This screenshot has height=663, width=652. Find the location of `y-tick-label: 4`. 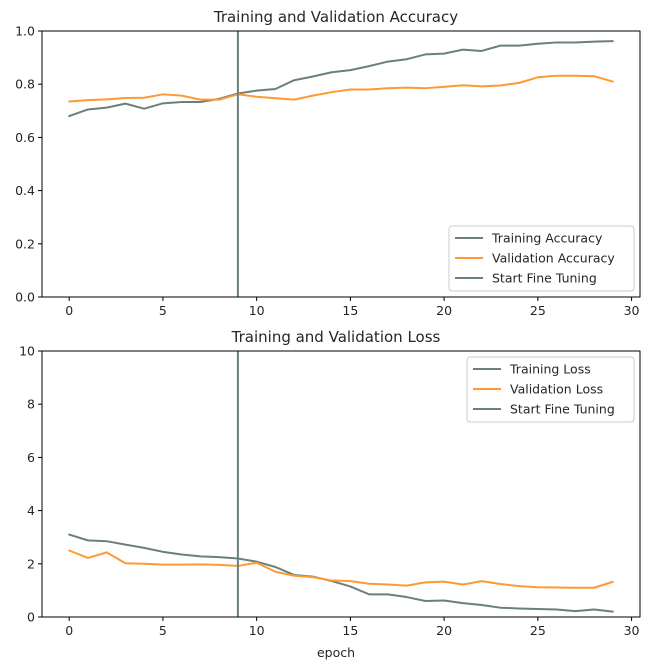

y-tick-label: 4 is located at coordinates (31, 510).